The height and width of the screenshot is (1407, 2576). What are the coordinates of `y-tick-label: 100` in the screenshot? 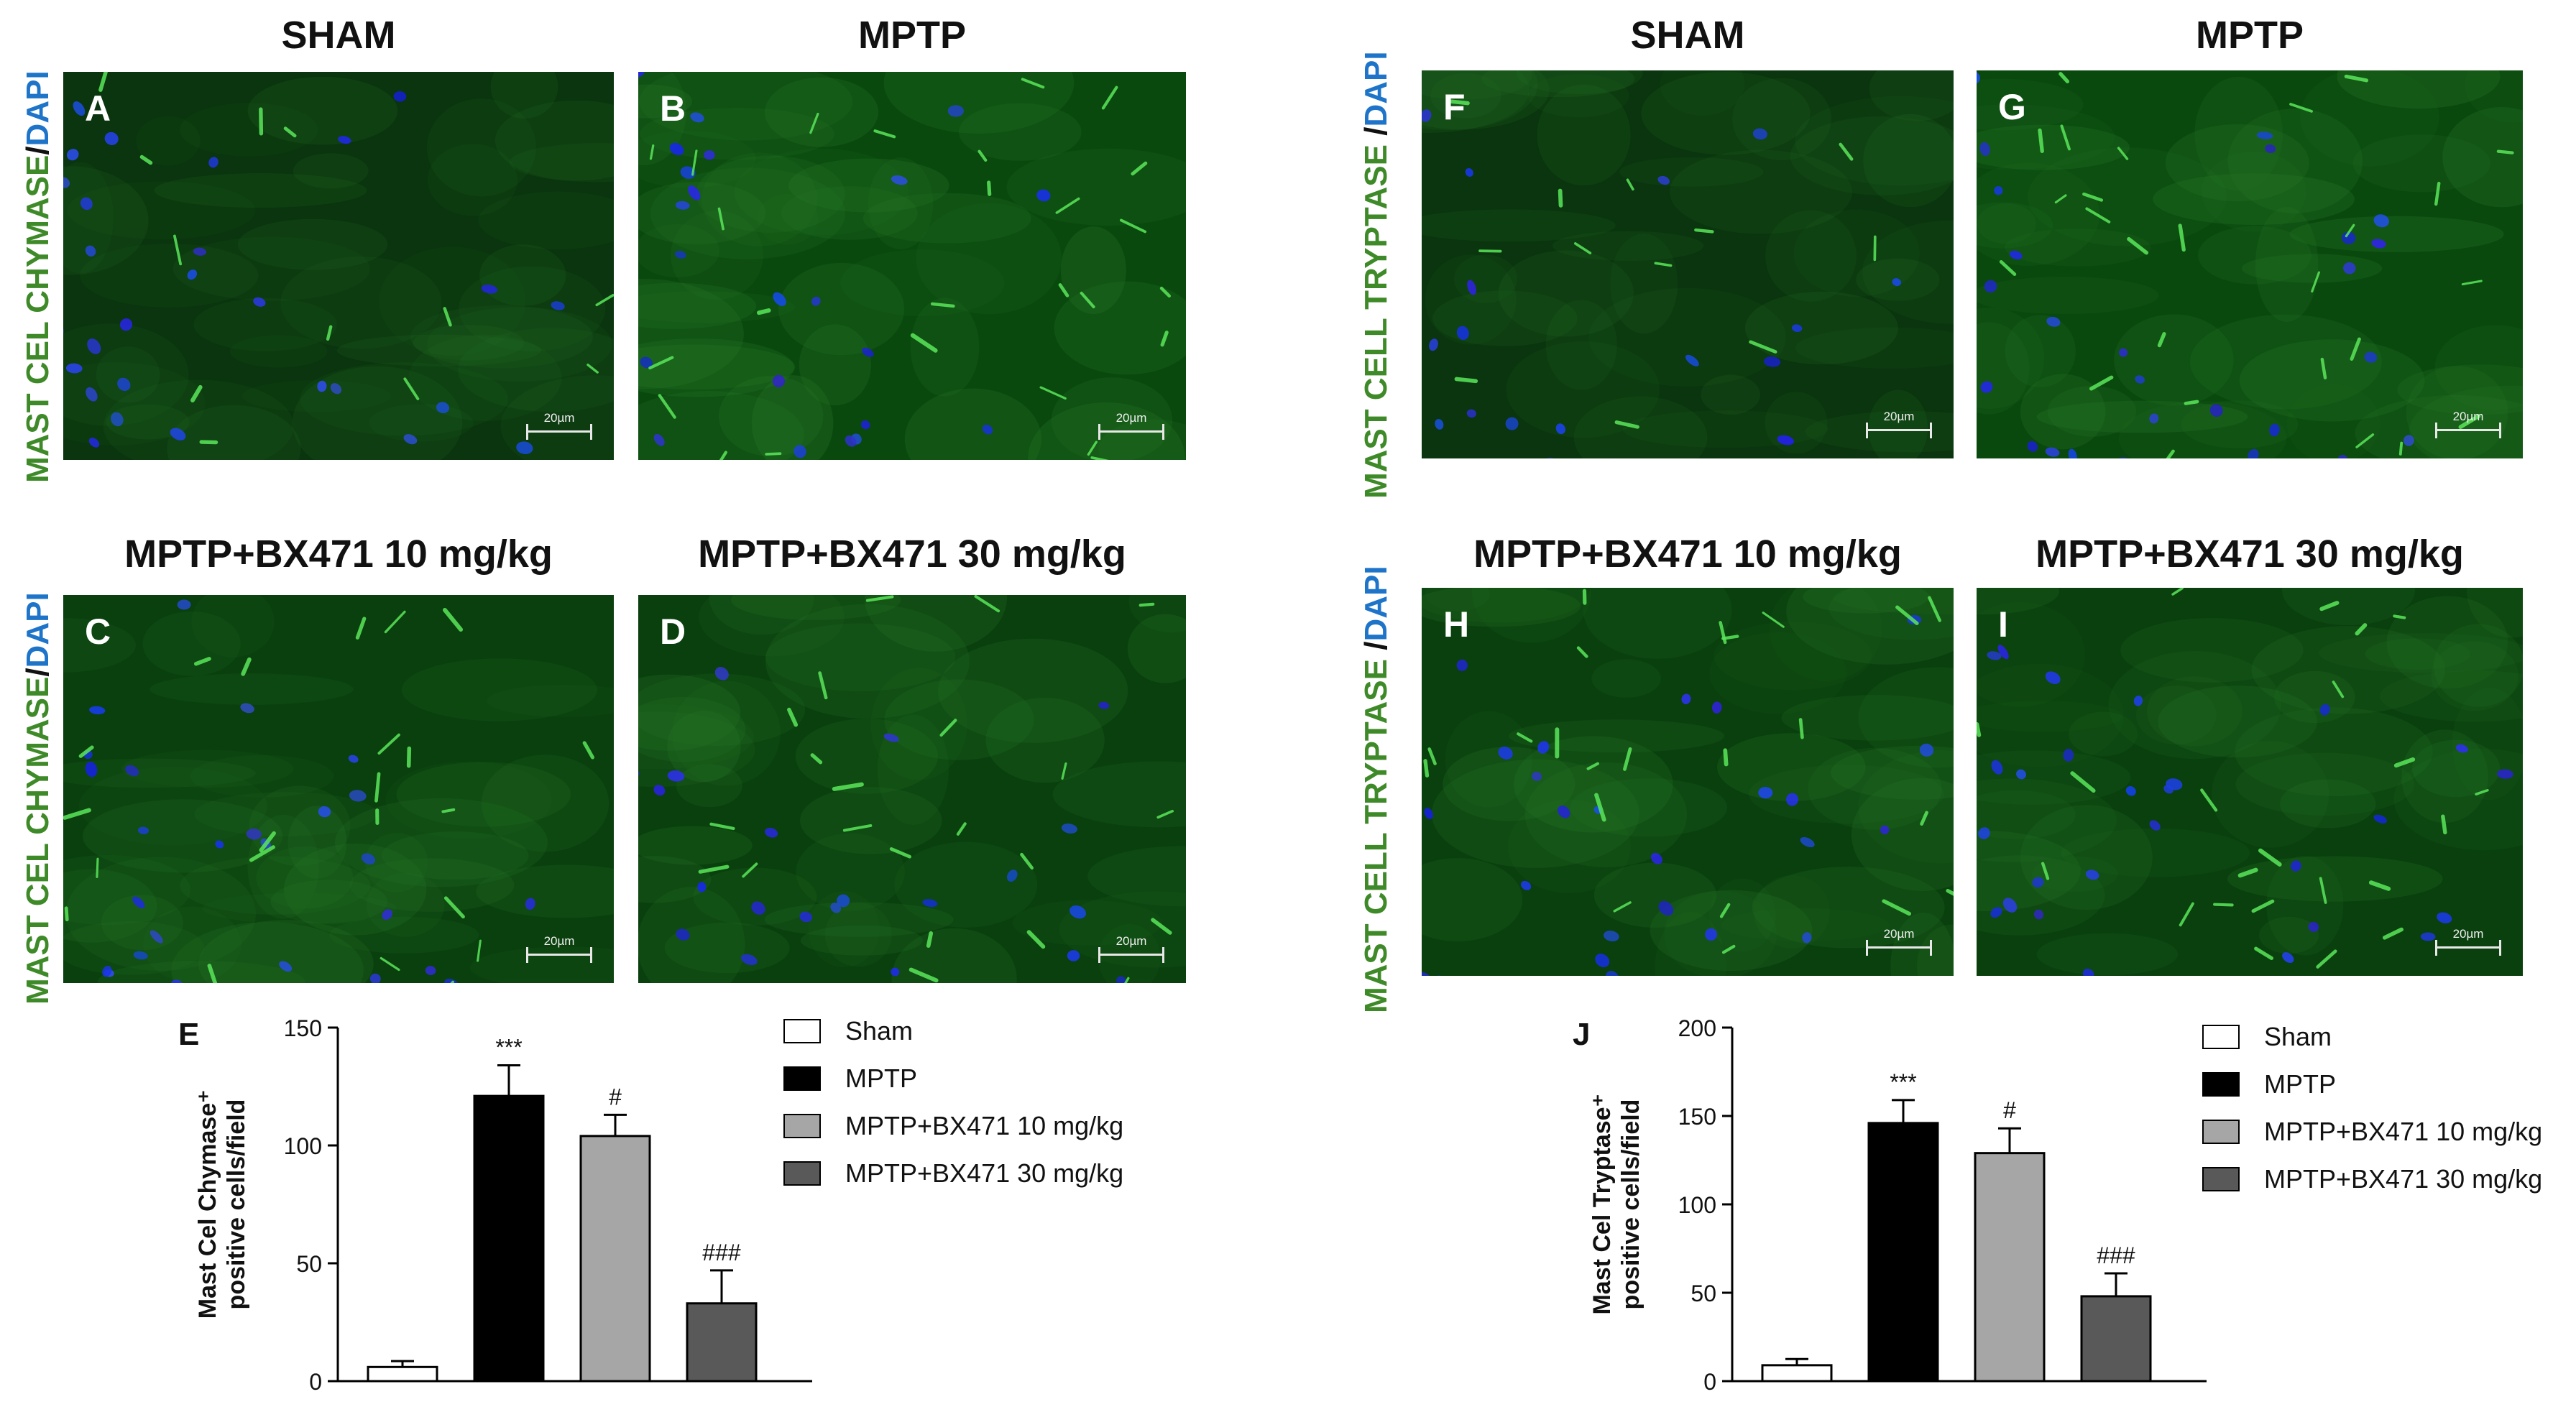 It's located at (1697, 1205).